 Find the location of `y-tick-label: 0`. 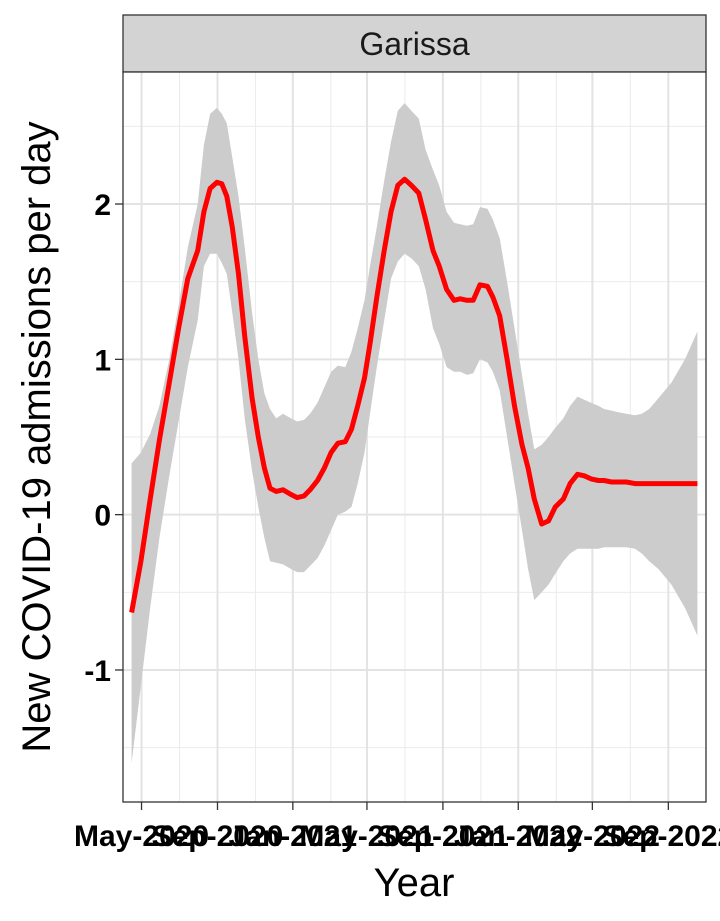

y-tick-label: 0 is located at coordinates (102, 516).